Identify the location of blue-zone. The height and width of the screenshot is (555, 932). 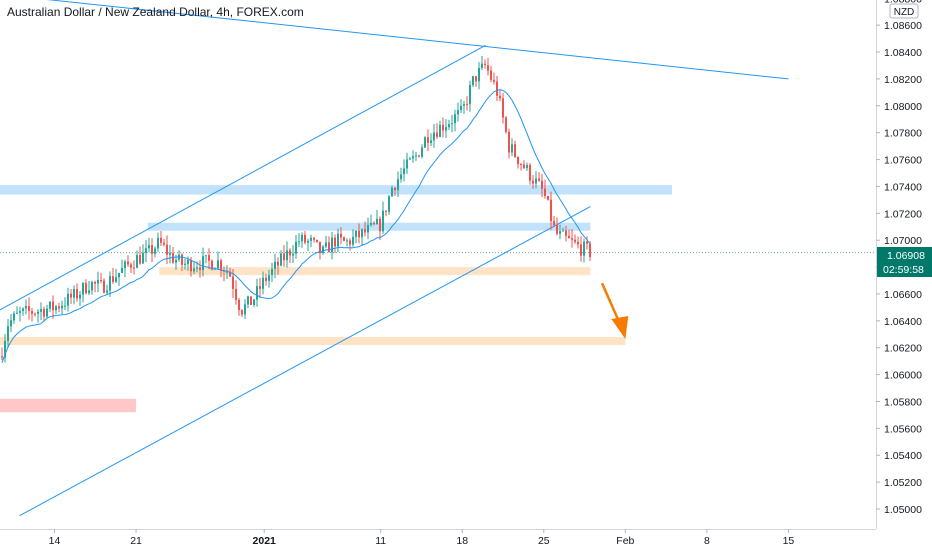
(336, 190).